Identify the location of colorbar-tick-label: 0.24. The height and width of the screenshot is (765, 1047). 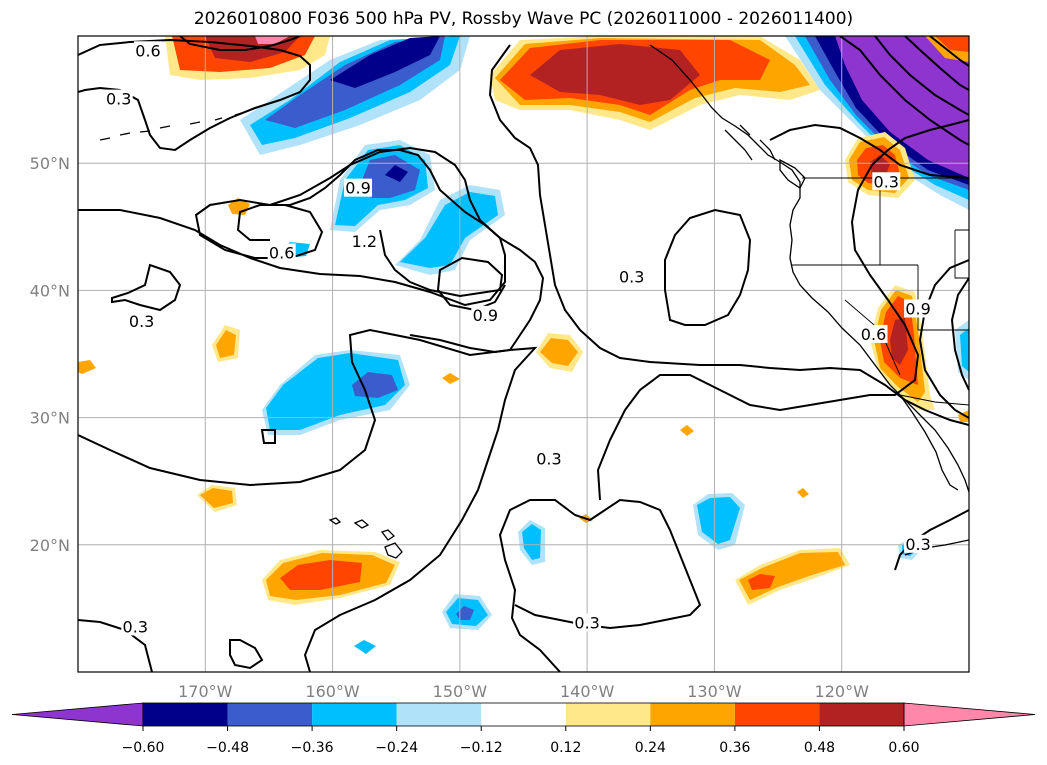
(650, 748).